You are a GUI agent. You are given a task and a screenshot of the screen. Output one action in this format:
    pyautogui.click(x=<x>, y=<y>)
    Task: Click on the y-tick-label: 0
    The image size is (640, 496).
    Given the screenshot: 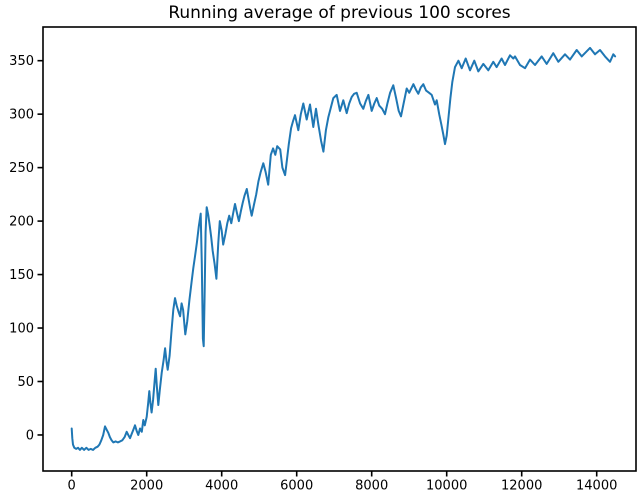 What is the action you would take?
    pyautogui.click(x=30, y=435)
    